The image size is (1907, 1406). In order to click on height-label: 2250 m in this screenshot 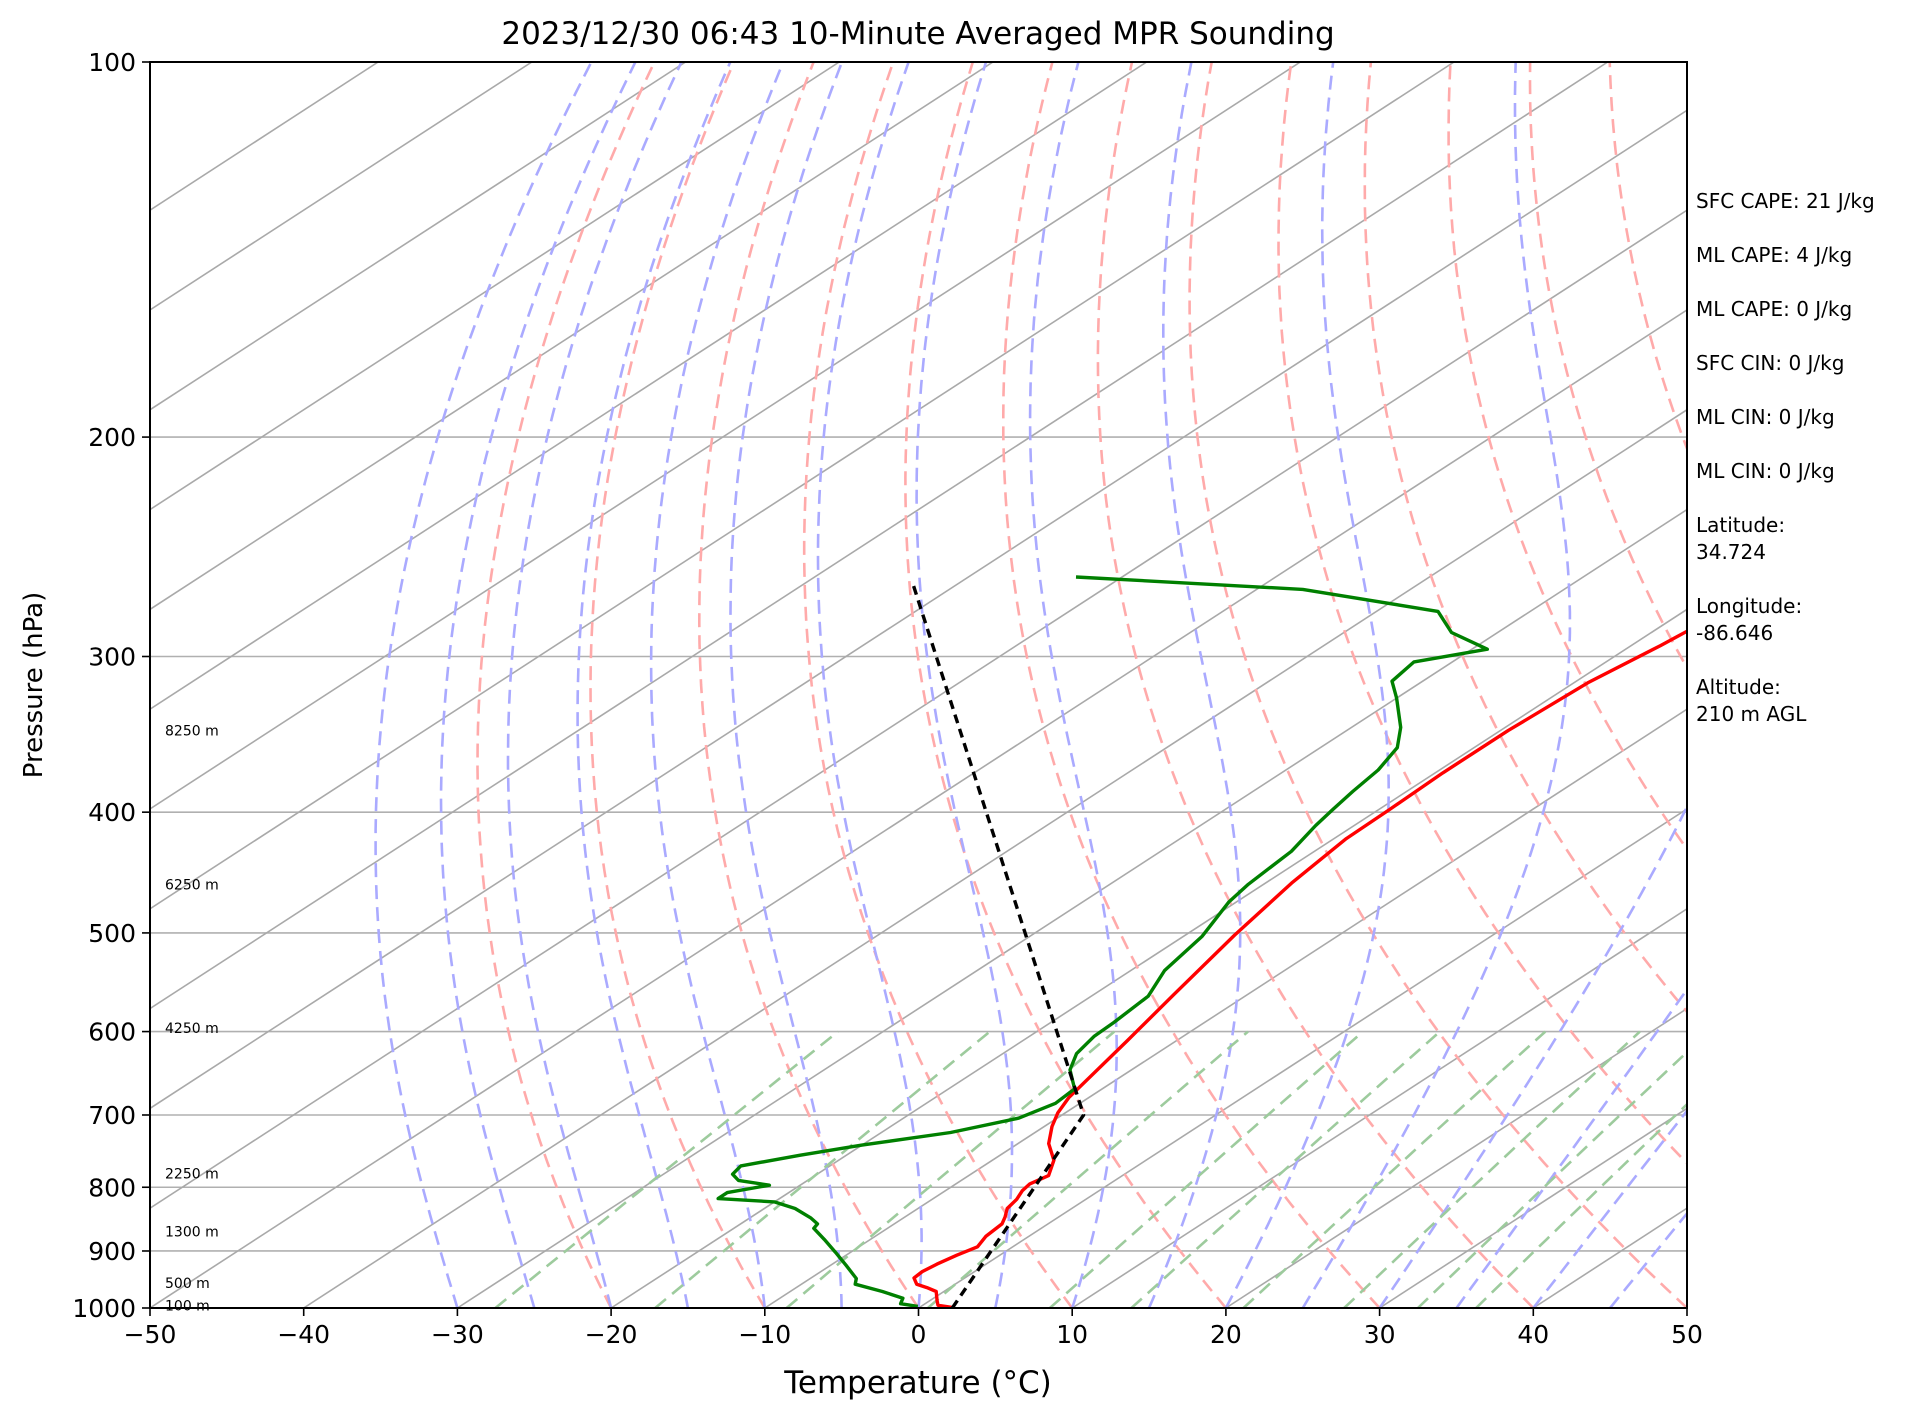, I will do `click(192, 1175)`.